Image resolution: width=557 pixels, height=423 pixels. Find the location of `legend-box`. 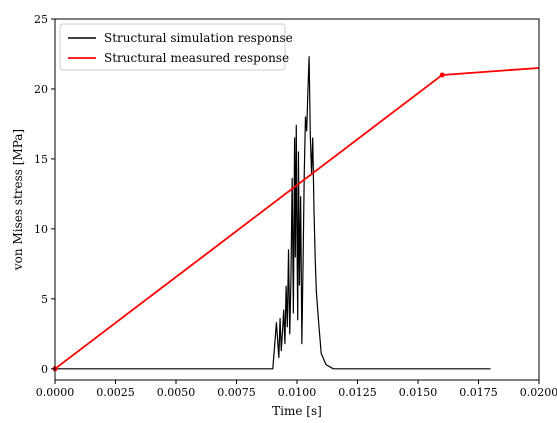

legend-box is located at coordinates (172, 47).